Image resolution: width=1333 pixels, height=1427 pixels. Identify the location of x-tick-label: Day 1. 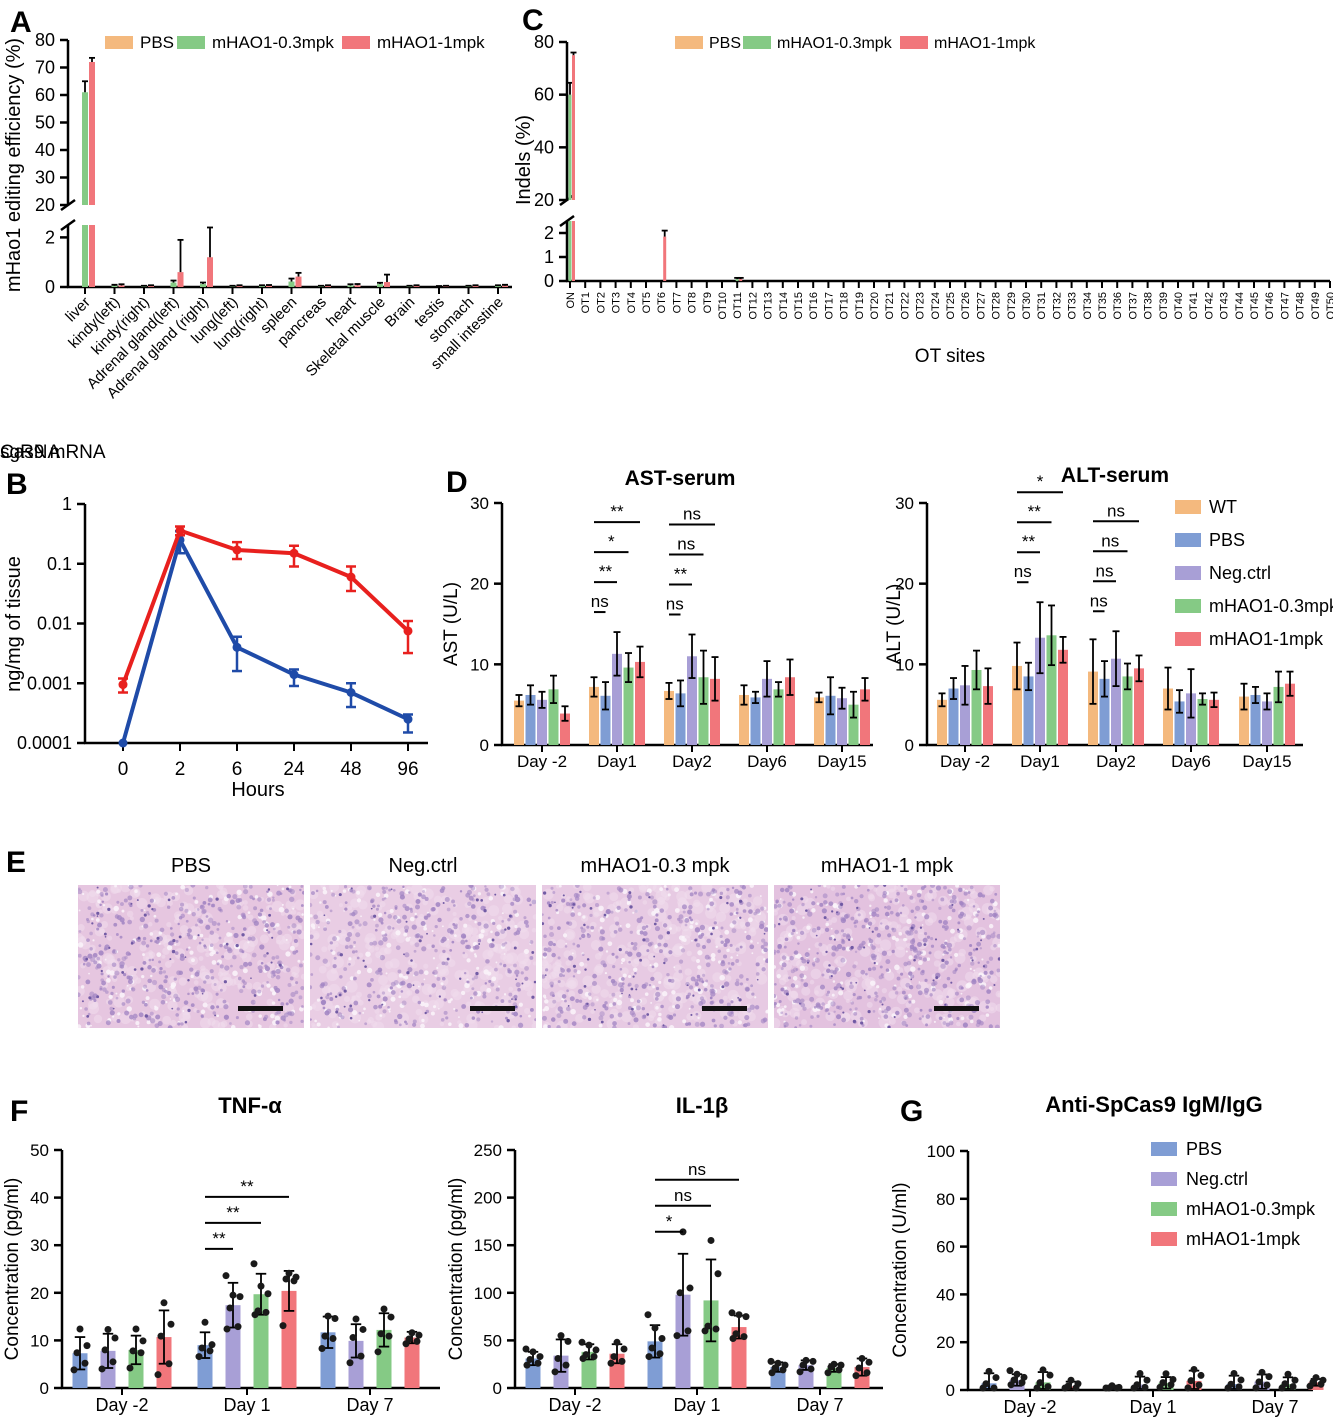
(1152, 1407).